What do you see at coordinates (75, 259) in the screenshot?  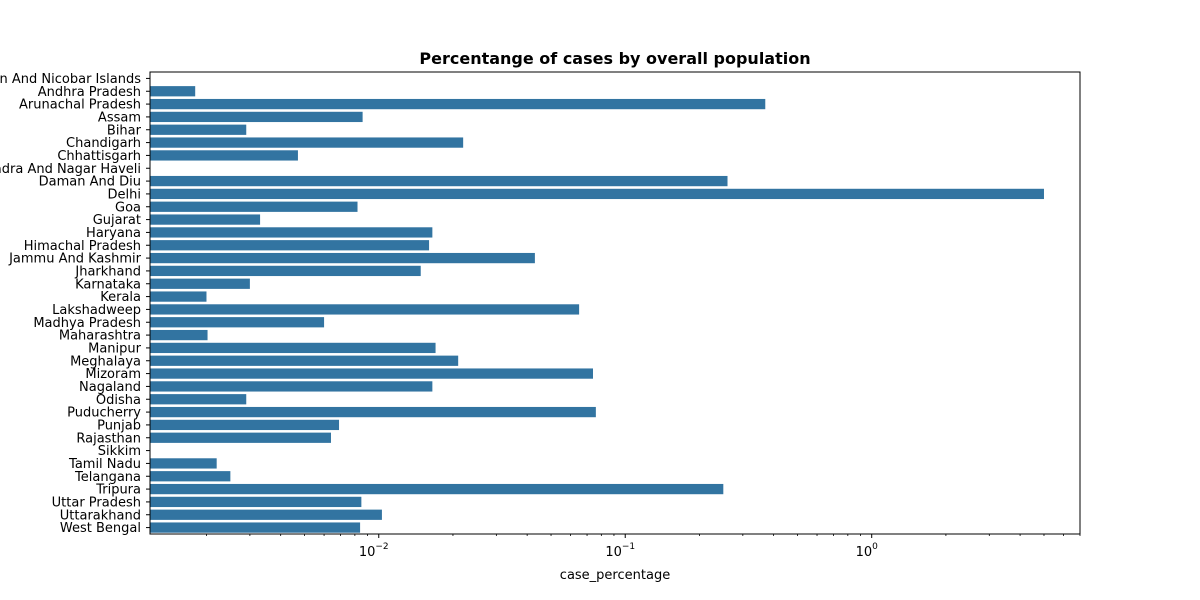 I see `y-tick-label: Jammu And Kashmir` at bounding box center [75, 259].